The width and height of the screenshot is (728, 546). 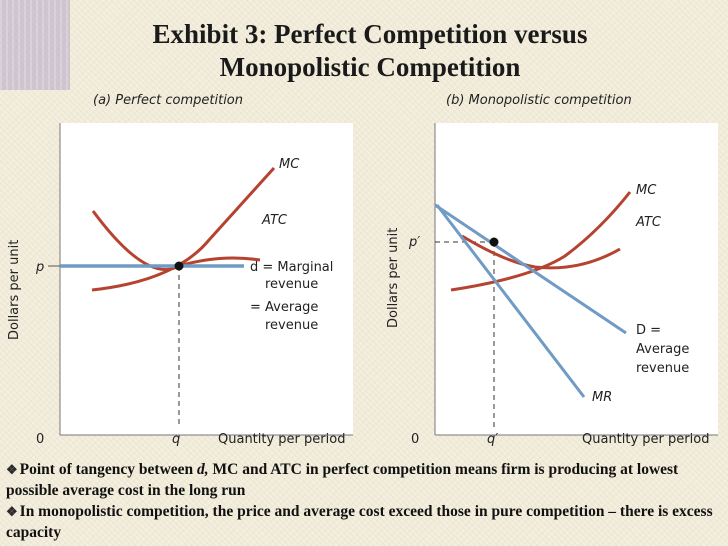 What do you see at coordinates (281, 439) in the screenshot?
I see `panel-a-x-axis-label: Quantity per period` at bounding box center [281, 439].